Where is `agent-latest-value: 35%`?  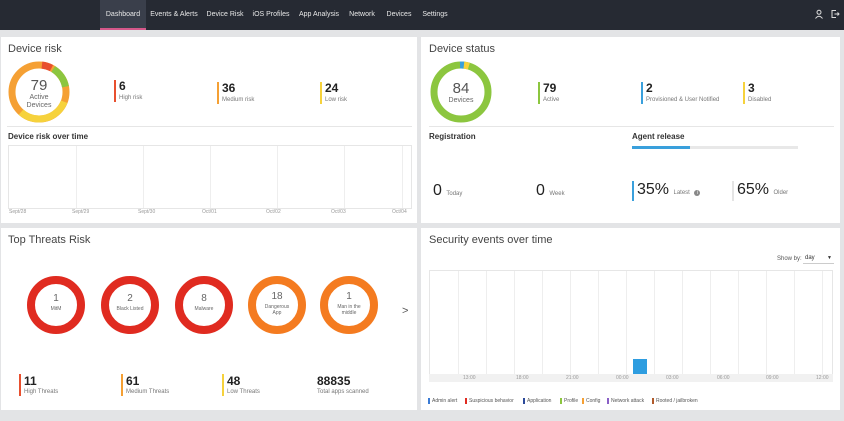
agent-latest-value: 35% is located at coordinates (653, 189).